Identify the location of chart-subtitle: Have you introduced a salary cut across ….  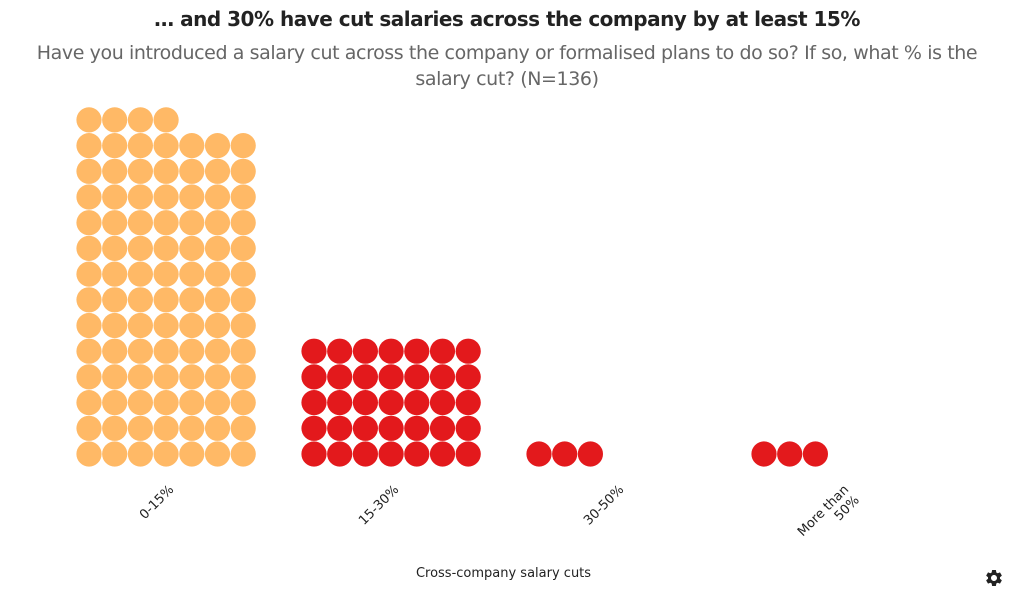
(507, 66).